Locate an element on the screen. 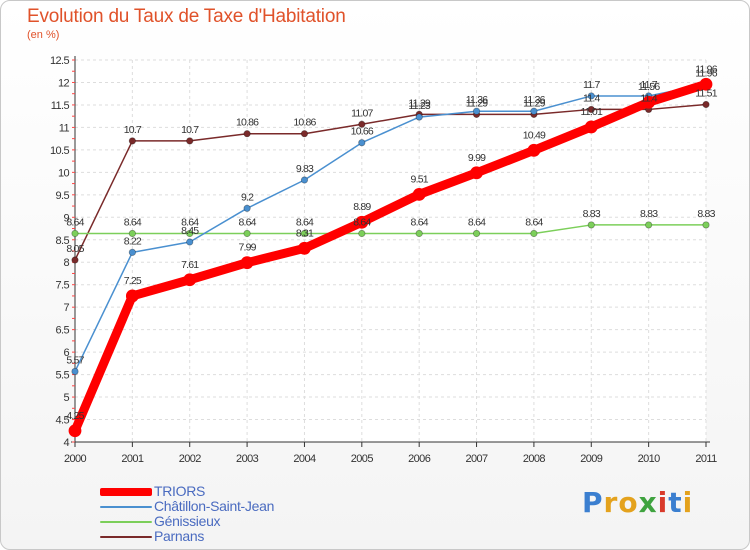  legend-label-triors: TRIORS is located at coordinates (180, 491).